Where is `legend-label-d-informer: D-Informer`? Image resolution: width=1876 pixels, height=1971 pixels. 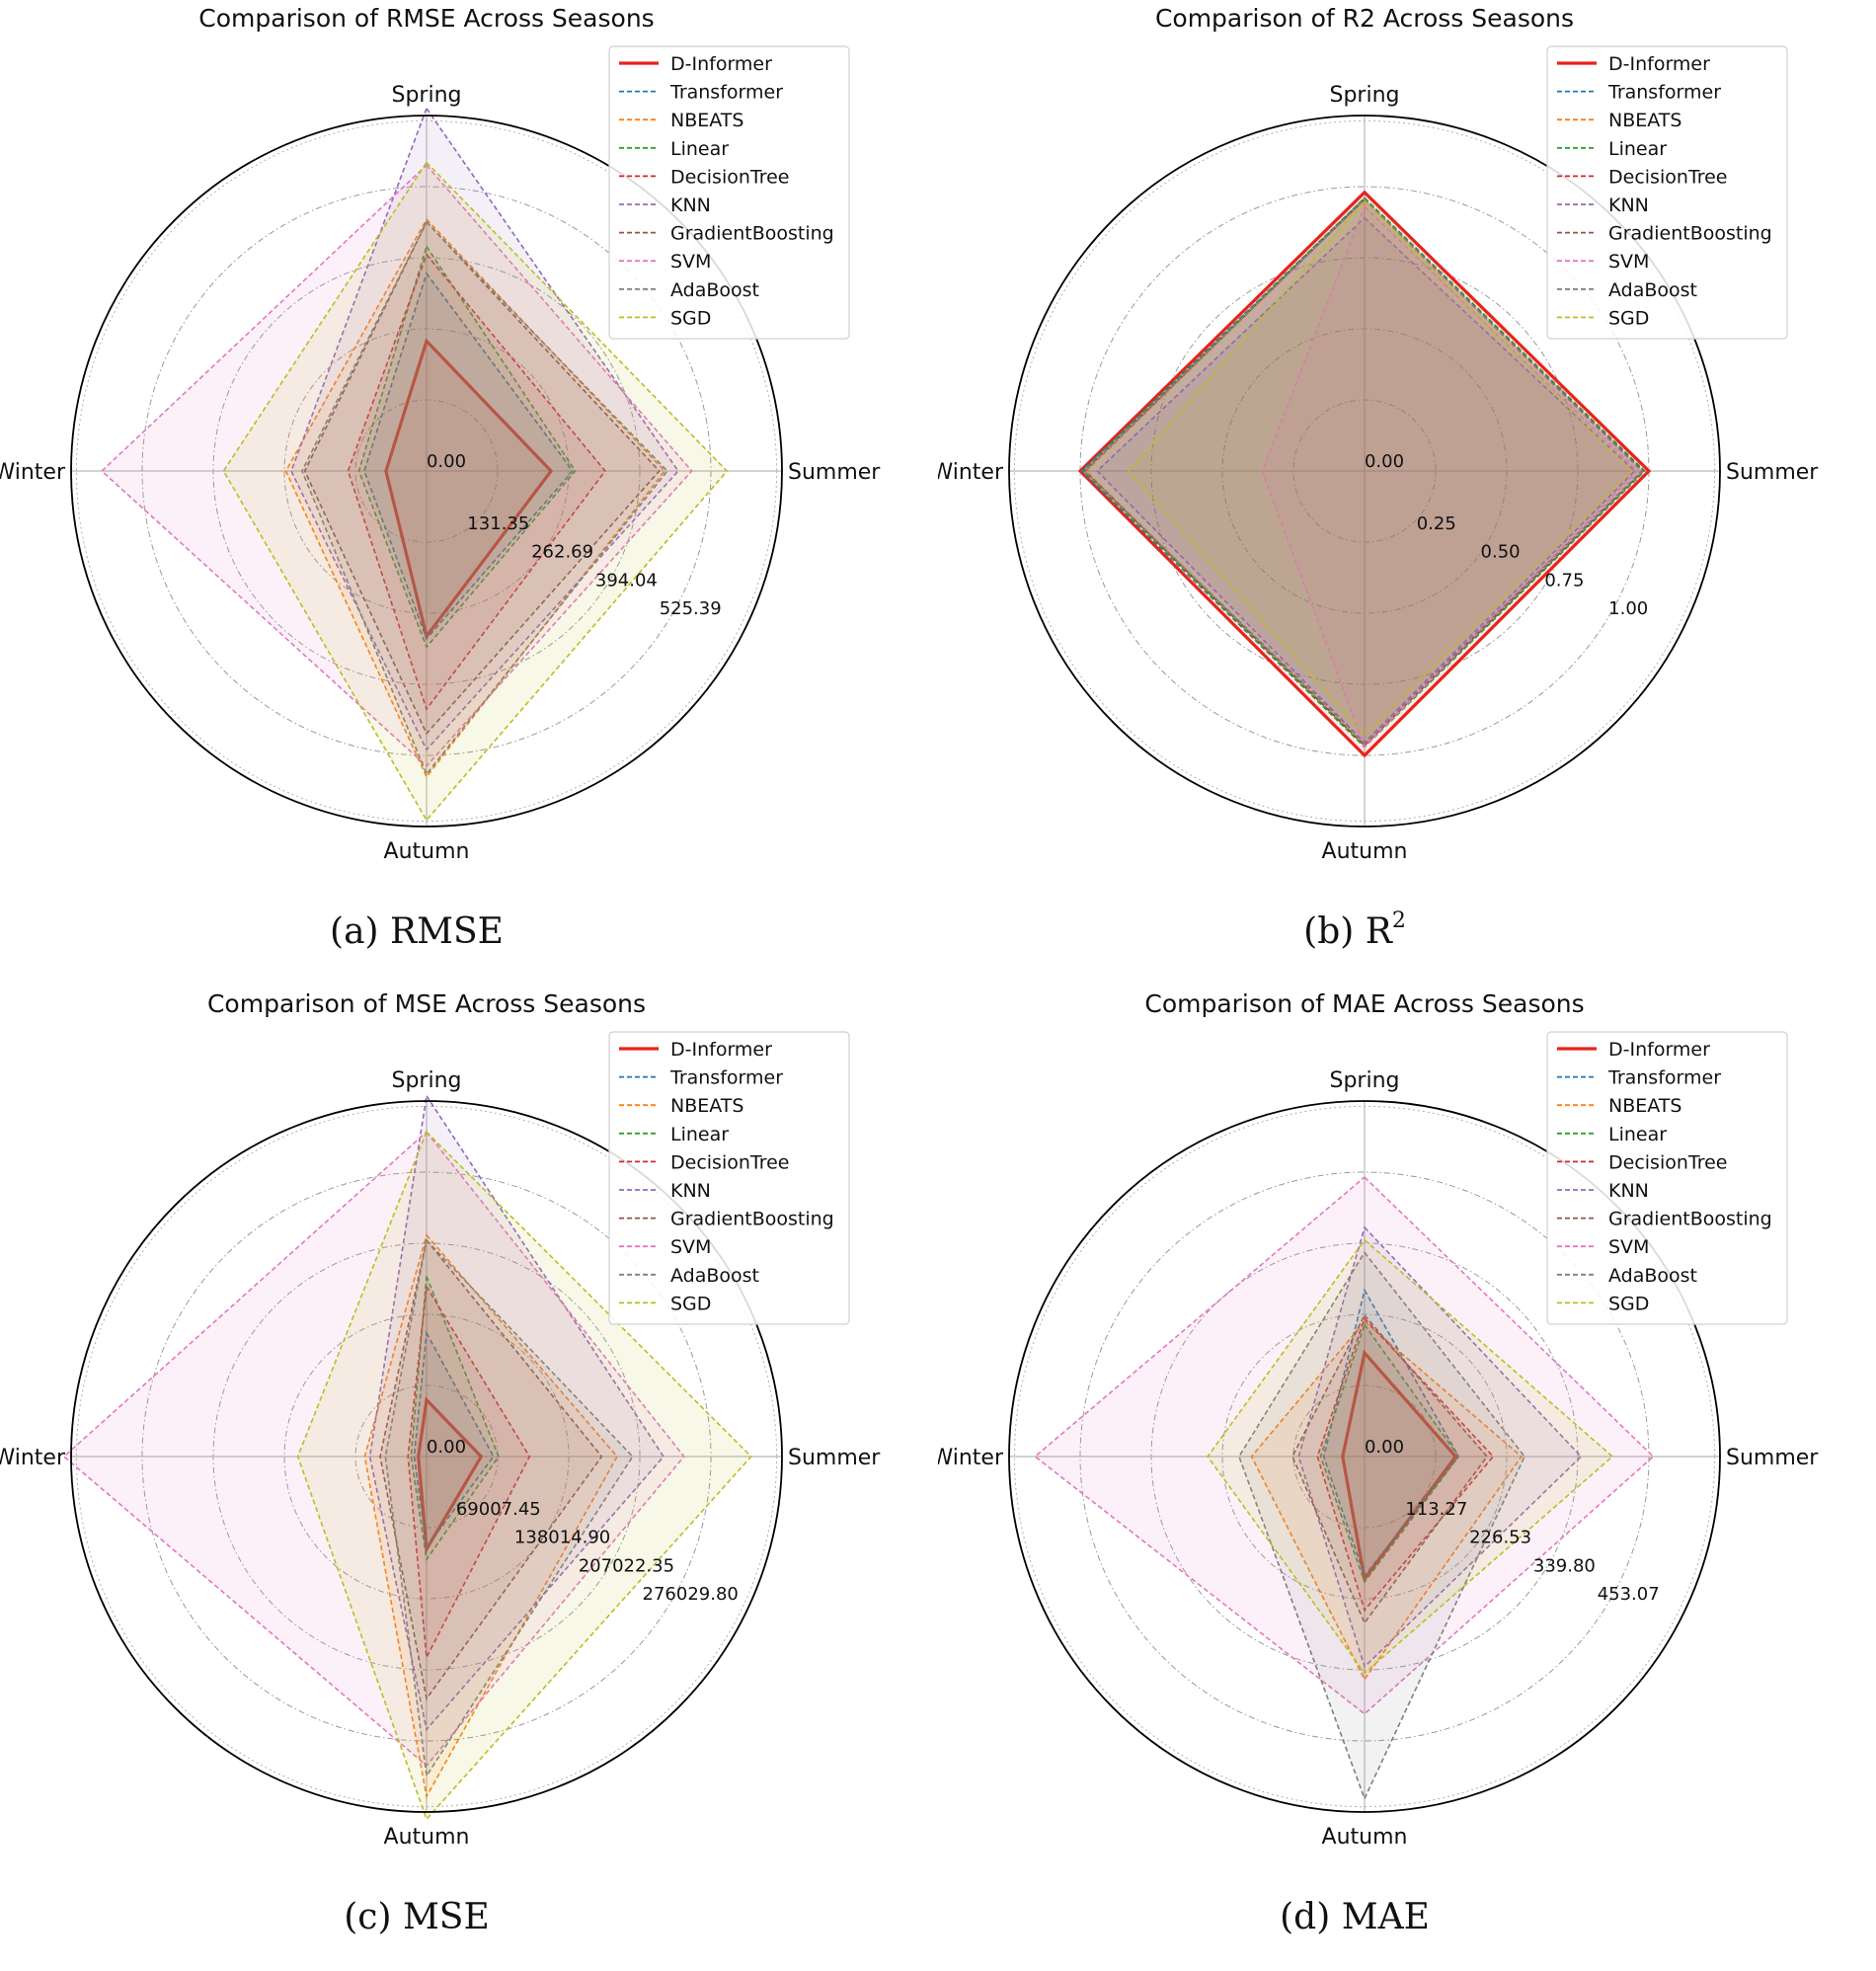 legend-label-d-informer: D-Informer is located at coordinates (721, 64).